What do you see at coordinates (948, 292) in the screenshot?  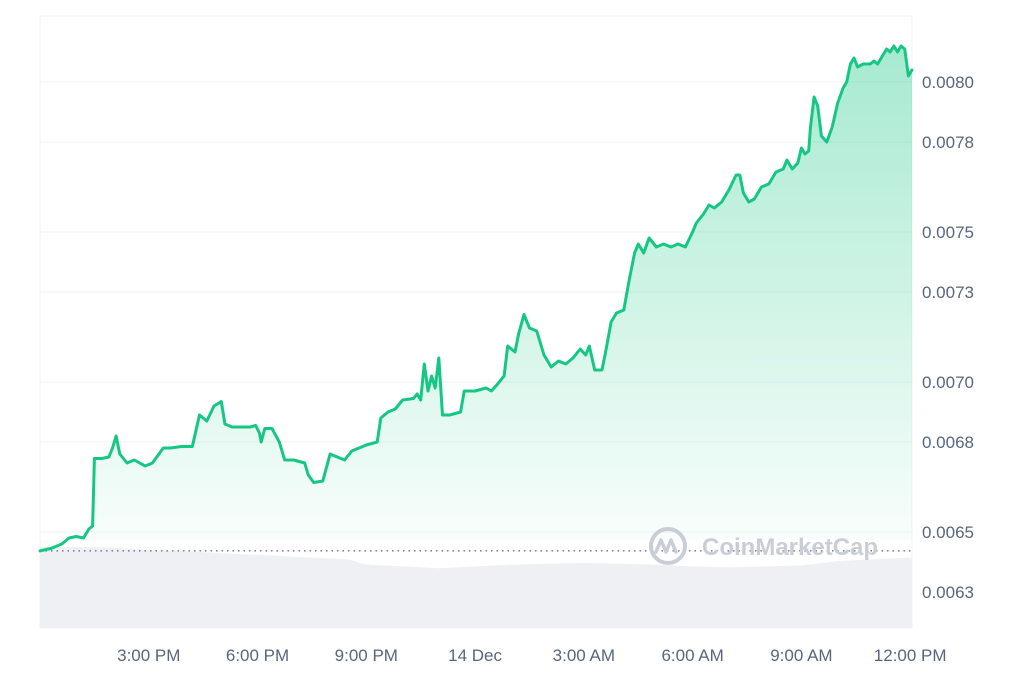 I see `y-tick-label: 0.0073` at bounding box center [948, 292].